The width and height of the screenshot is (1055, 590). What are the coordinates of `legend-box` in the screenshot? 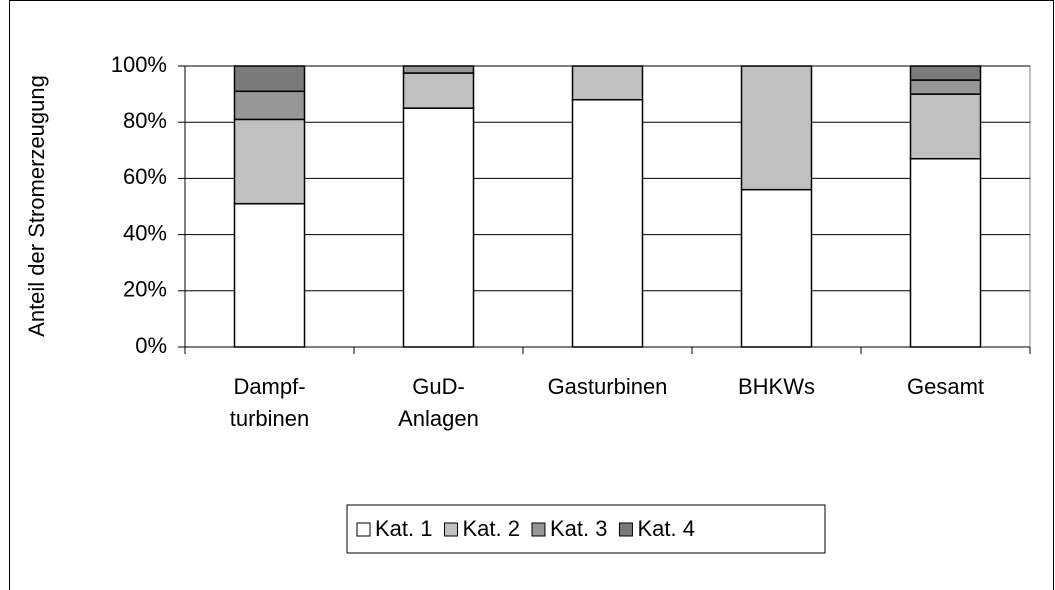 It's located at (586, 529).